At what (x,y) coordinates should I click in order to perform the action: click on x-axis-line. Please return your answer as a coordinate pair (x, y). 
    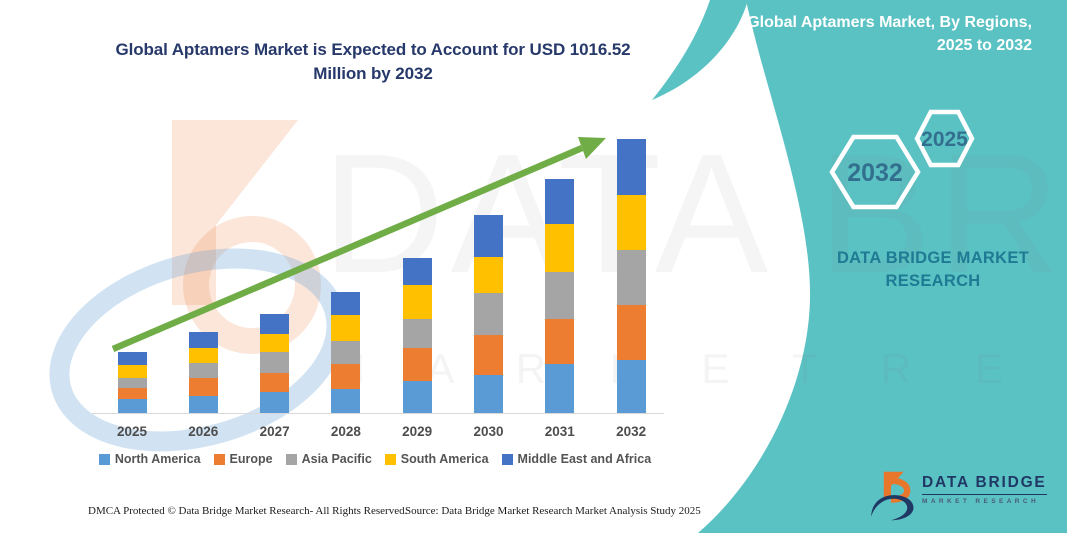
    Looking at the image, I should click on (378, 413).